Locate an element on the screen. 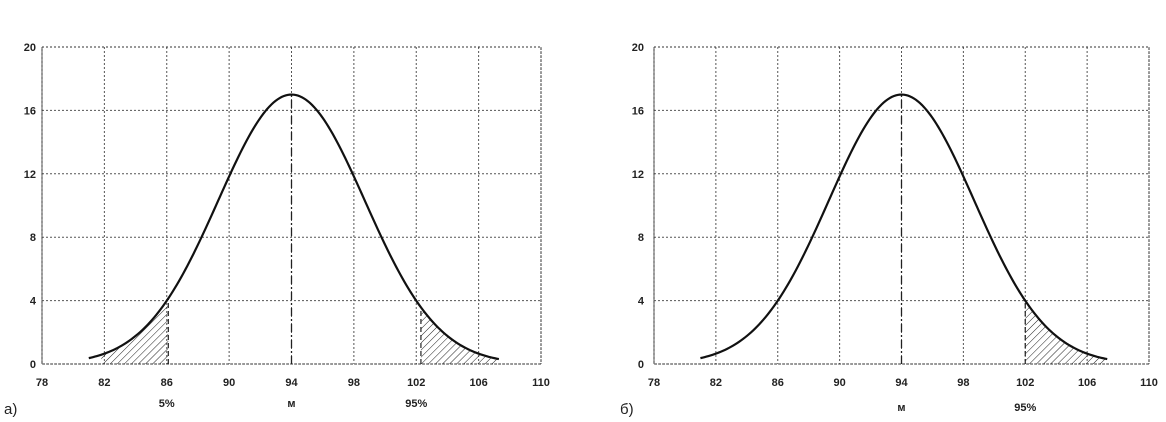 This screenshot has width=1166, height=422. under-axis-label: 5% is located at coordinates (167, 404).